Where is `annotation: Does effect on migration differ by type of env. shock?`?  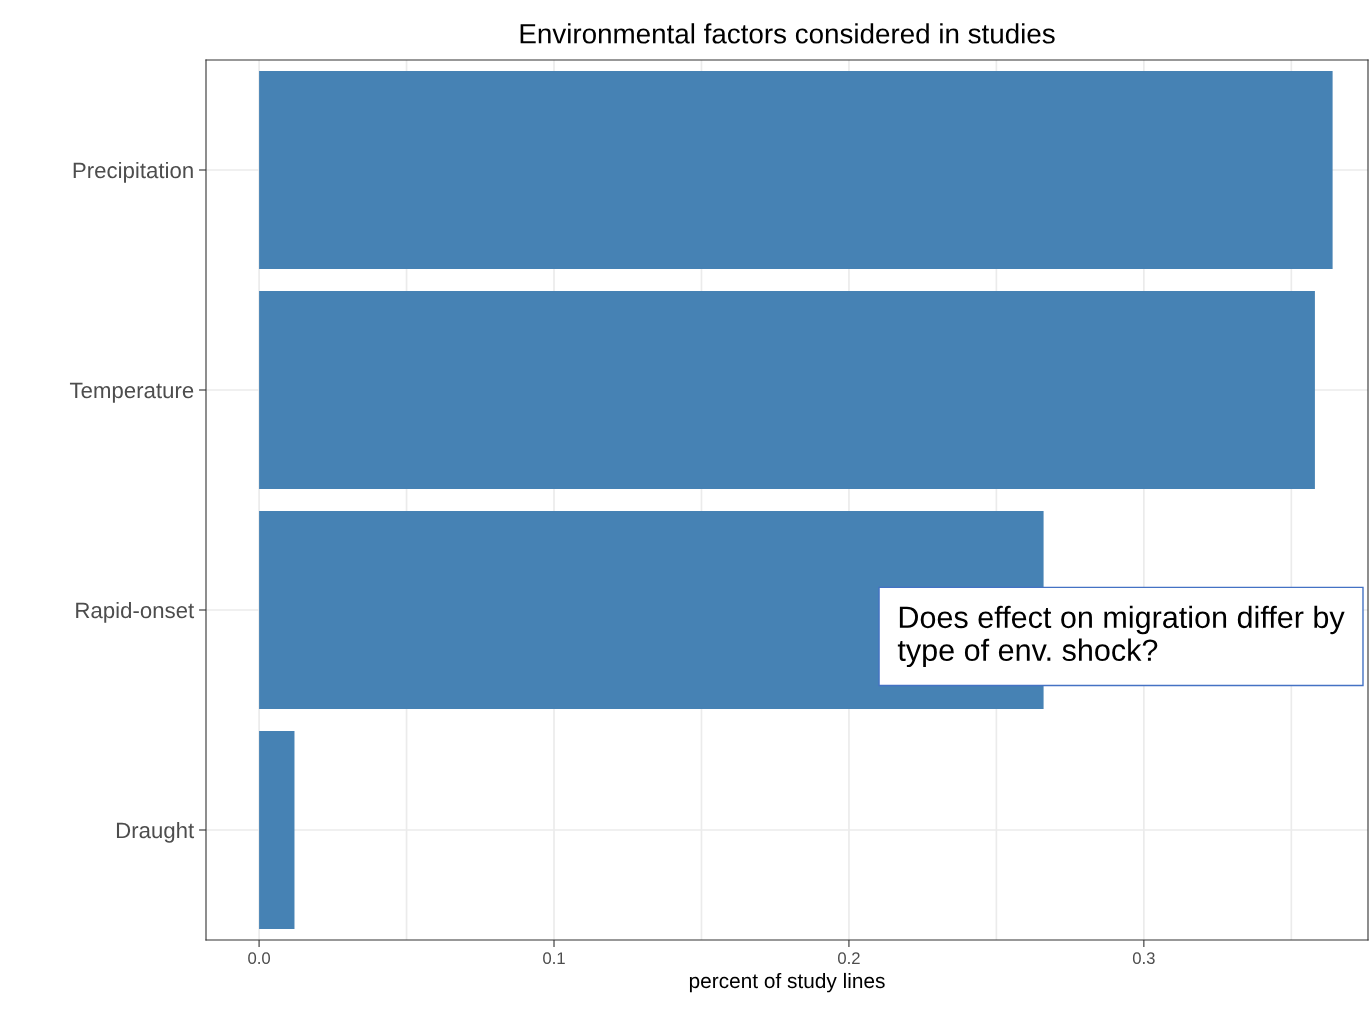
annotation: Does effect on migration differ by type of env. shock? is located at coordinates (1121, 636).